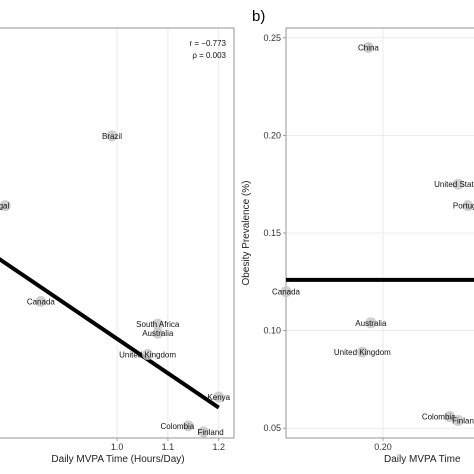 This screenshot has width=474, height=474. I want to click on stat-annotation: ρ = 0.003, so click(209, 55).